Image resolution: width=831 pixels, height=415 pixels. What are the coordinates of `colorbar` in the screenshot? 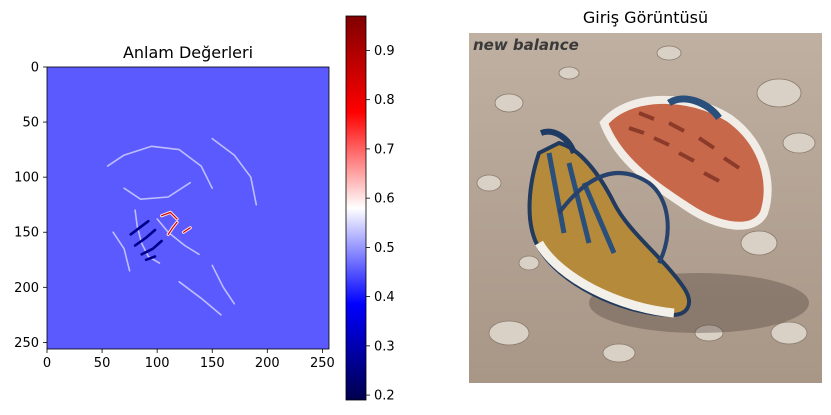 It's located at (356, 208).